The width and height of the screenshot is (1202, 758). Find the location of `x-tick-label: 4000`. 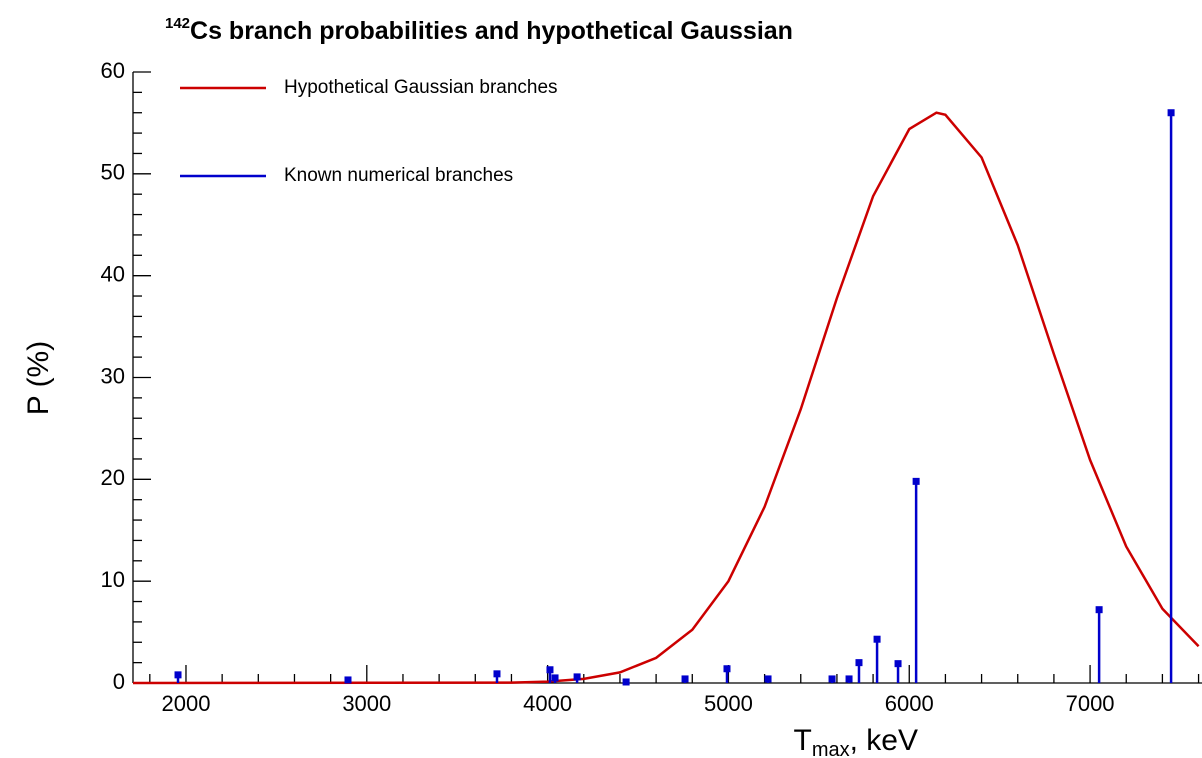

x-tick-label: 4000 is located at coordinates (547, 703).